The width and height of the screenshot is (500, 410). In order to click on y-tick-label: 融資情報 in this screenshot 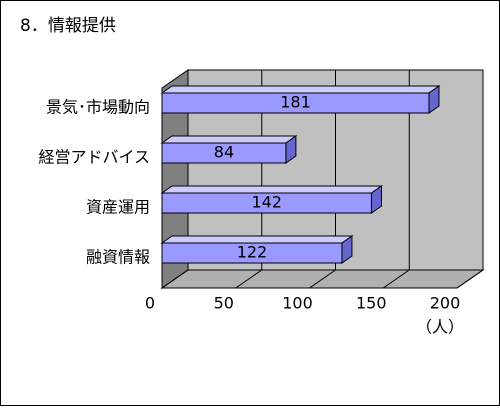, I will do `click(118, 257)`.